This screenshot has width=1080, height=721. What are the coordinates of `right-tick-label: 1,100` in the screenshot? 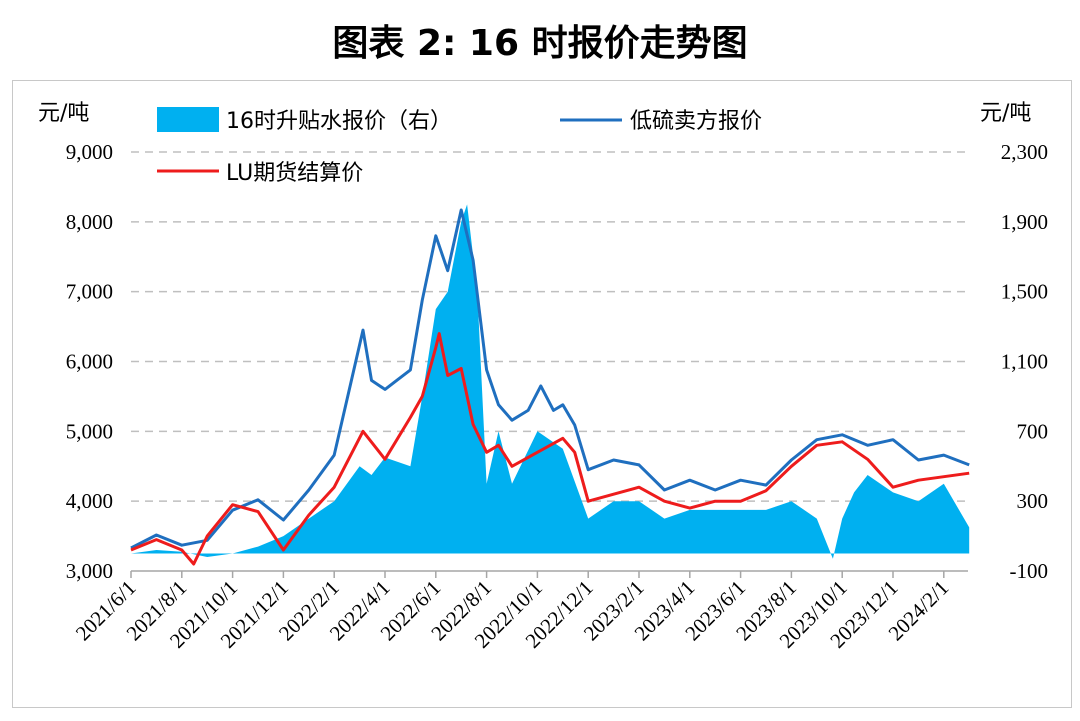 It's located at (1024, 362).